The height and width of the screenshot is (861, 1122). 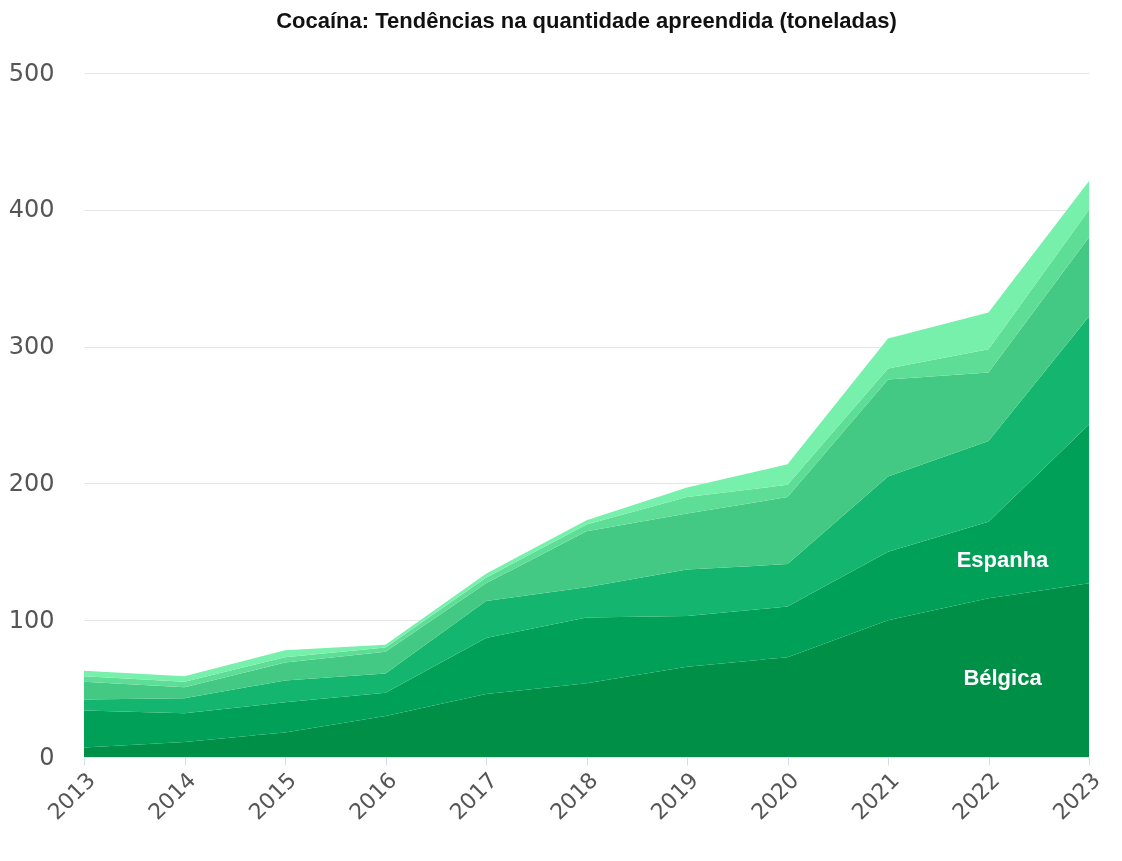 I want to click on chart-title: Cocaína: Tendências na quantidade apreendida (toneladas), so click(x=586, y=20).